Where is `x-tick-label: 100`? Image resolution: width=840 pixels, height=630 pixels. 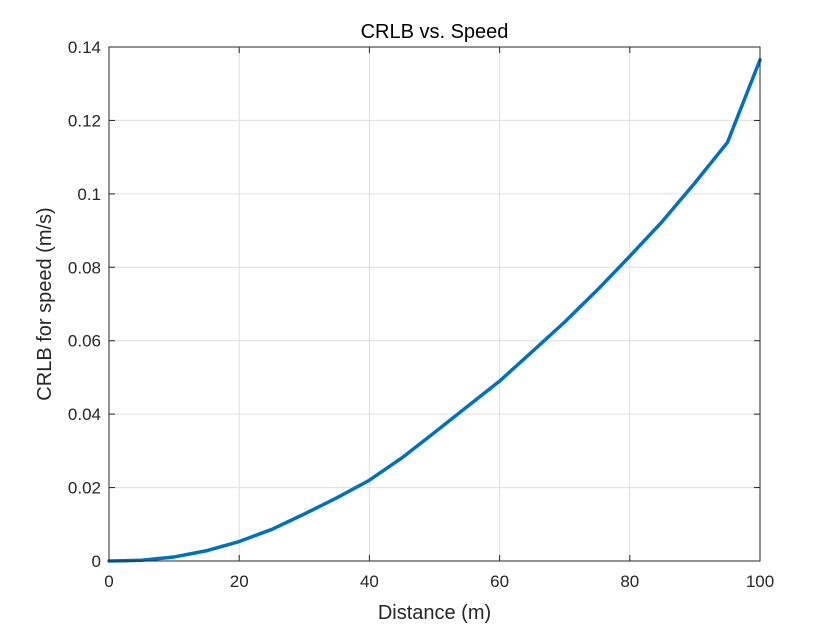
x-tick-label: 100 is located at coordinates (760, 581).